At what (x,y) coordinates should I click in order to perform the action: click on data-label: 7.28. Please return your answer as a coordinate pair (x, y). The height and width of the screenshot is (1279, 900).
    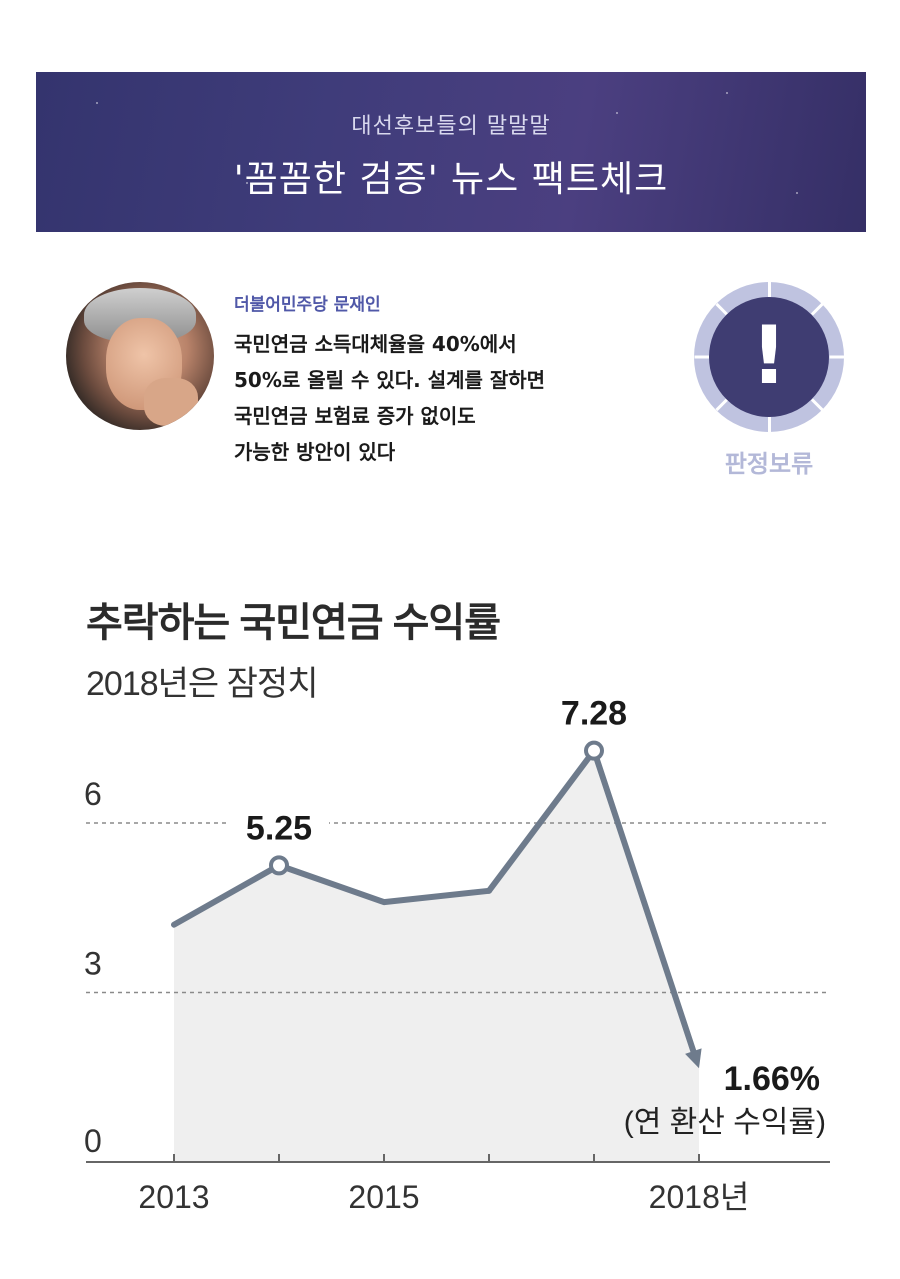
    Looking at the image, I should click on (594, 714).